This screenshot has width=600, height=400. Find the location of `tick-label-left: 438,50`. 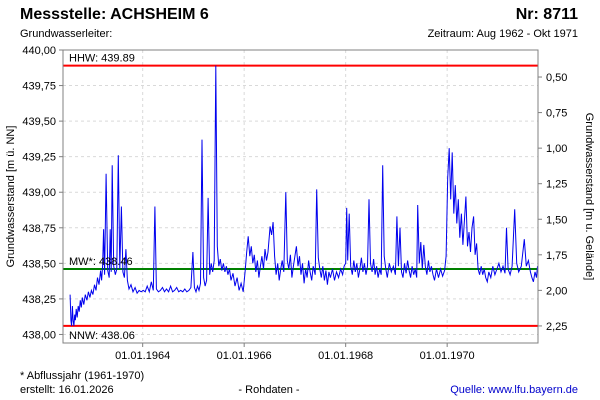

tick-label-left: 438,50 is located at coordinates (39, 264).